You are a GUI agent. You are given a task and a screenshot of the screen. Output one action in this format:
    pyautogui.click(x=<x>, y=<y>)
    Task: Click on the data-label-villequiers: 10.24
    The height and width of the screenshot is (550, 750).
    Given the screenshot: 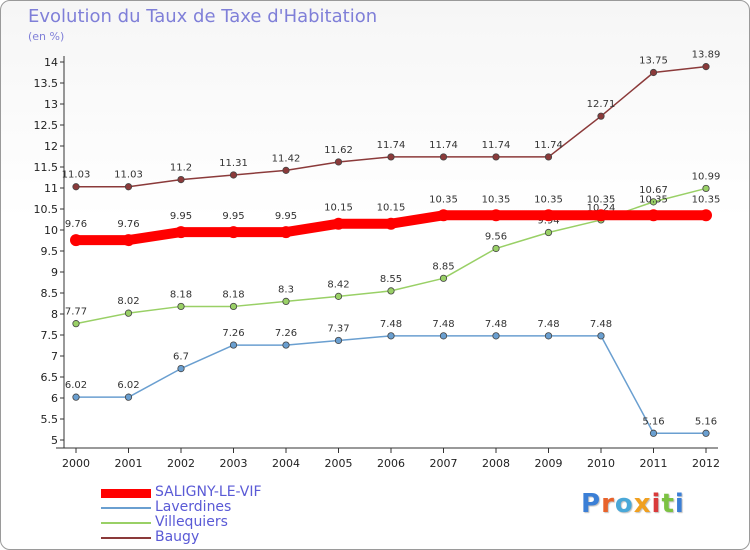 What is the action you would take?
    pyautogui.click(x=601, y=208)
    